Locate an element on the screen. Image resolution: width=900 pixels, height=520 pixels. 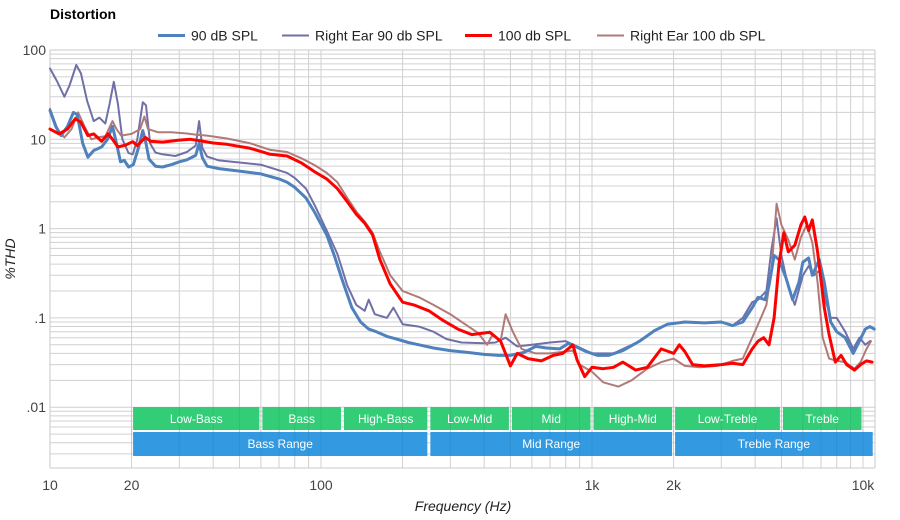
range-band-label: Bass Range is located at coordinates (281, 444).